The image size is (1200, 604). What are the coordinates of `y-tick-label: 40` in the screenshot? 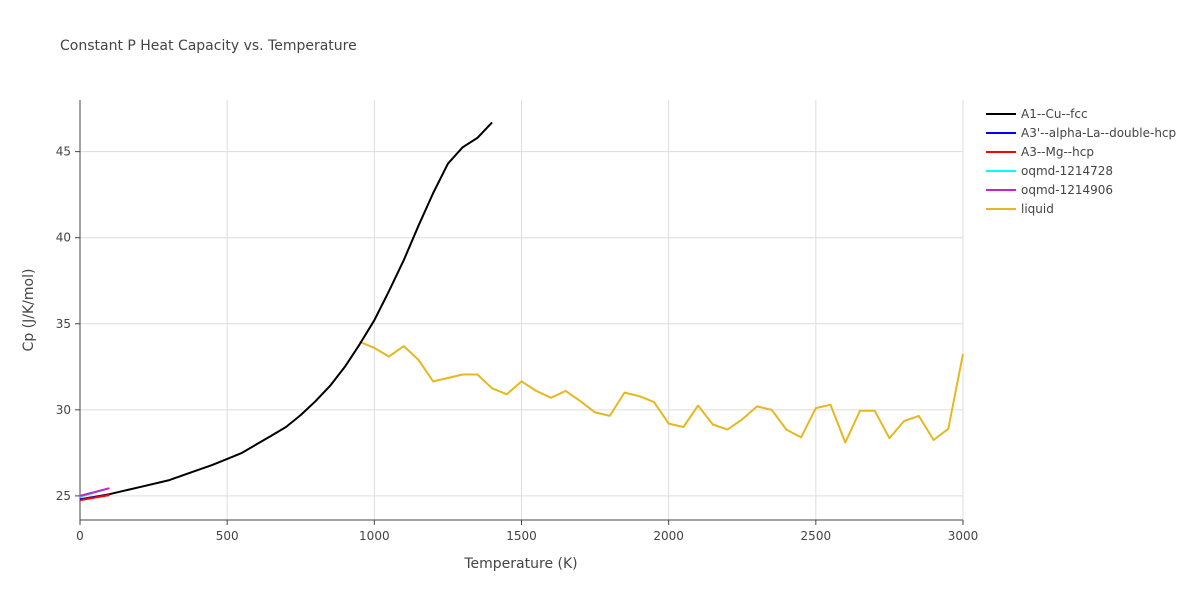 It's located at (63, 238).